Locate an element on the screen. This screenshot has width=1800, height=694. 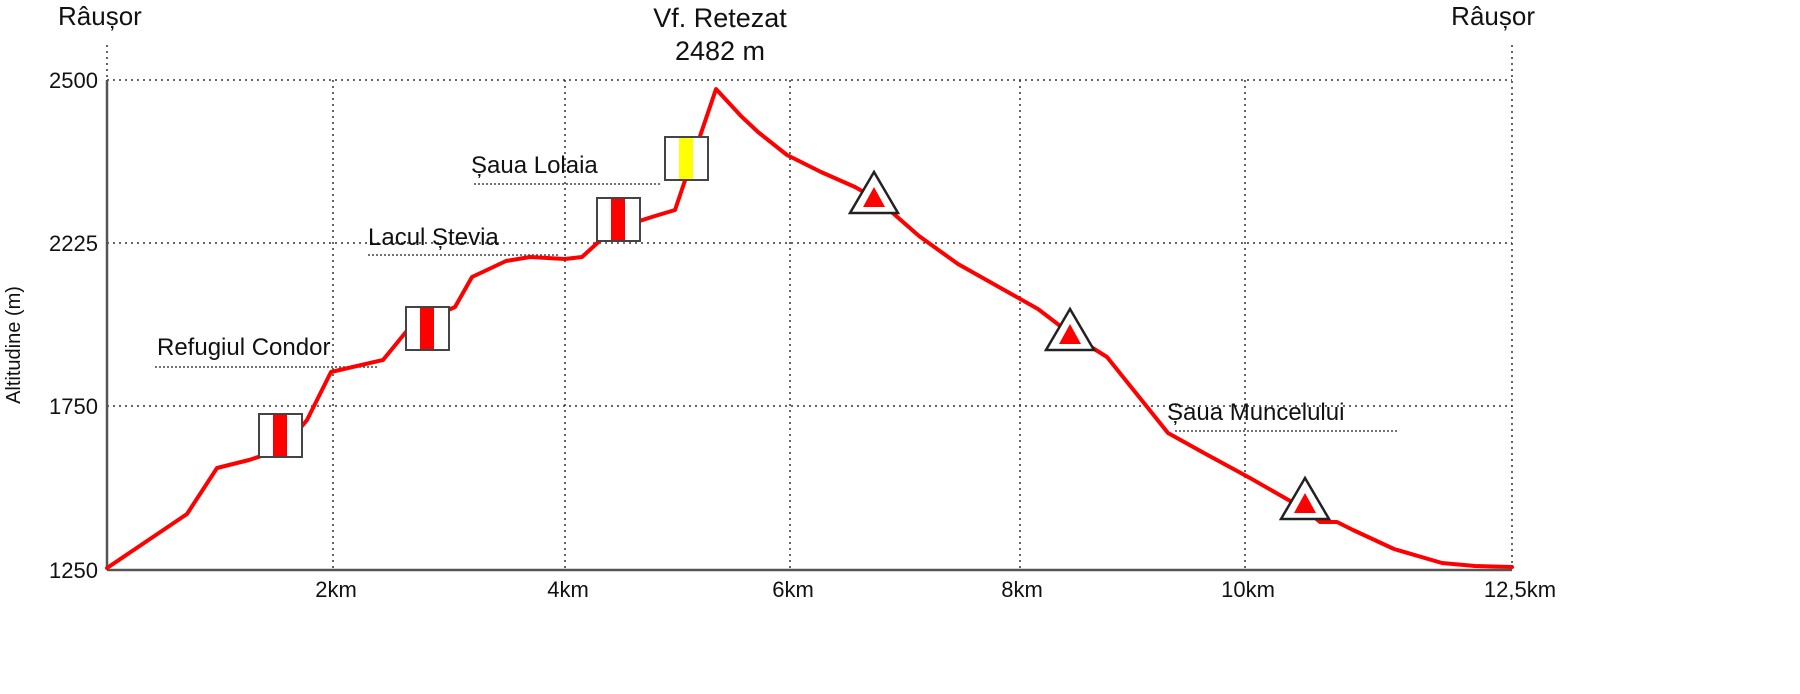
y-tick-1750: 1750 is located at coordinates (73, 406).